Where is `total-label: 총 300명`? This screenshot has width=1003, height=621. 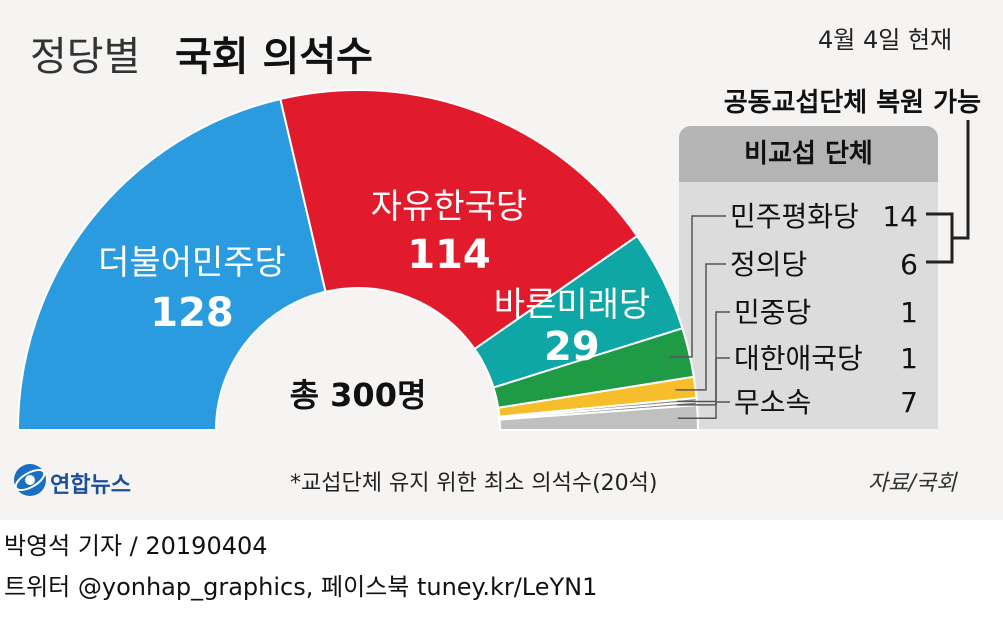
total-label: 총 300명 is located at coordinates (358, 395).